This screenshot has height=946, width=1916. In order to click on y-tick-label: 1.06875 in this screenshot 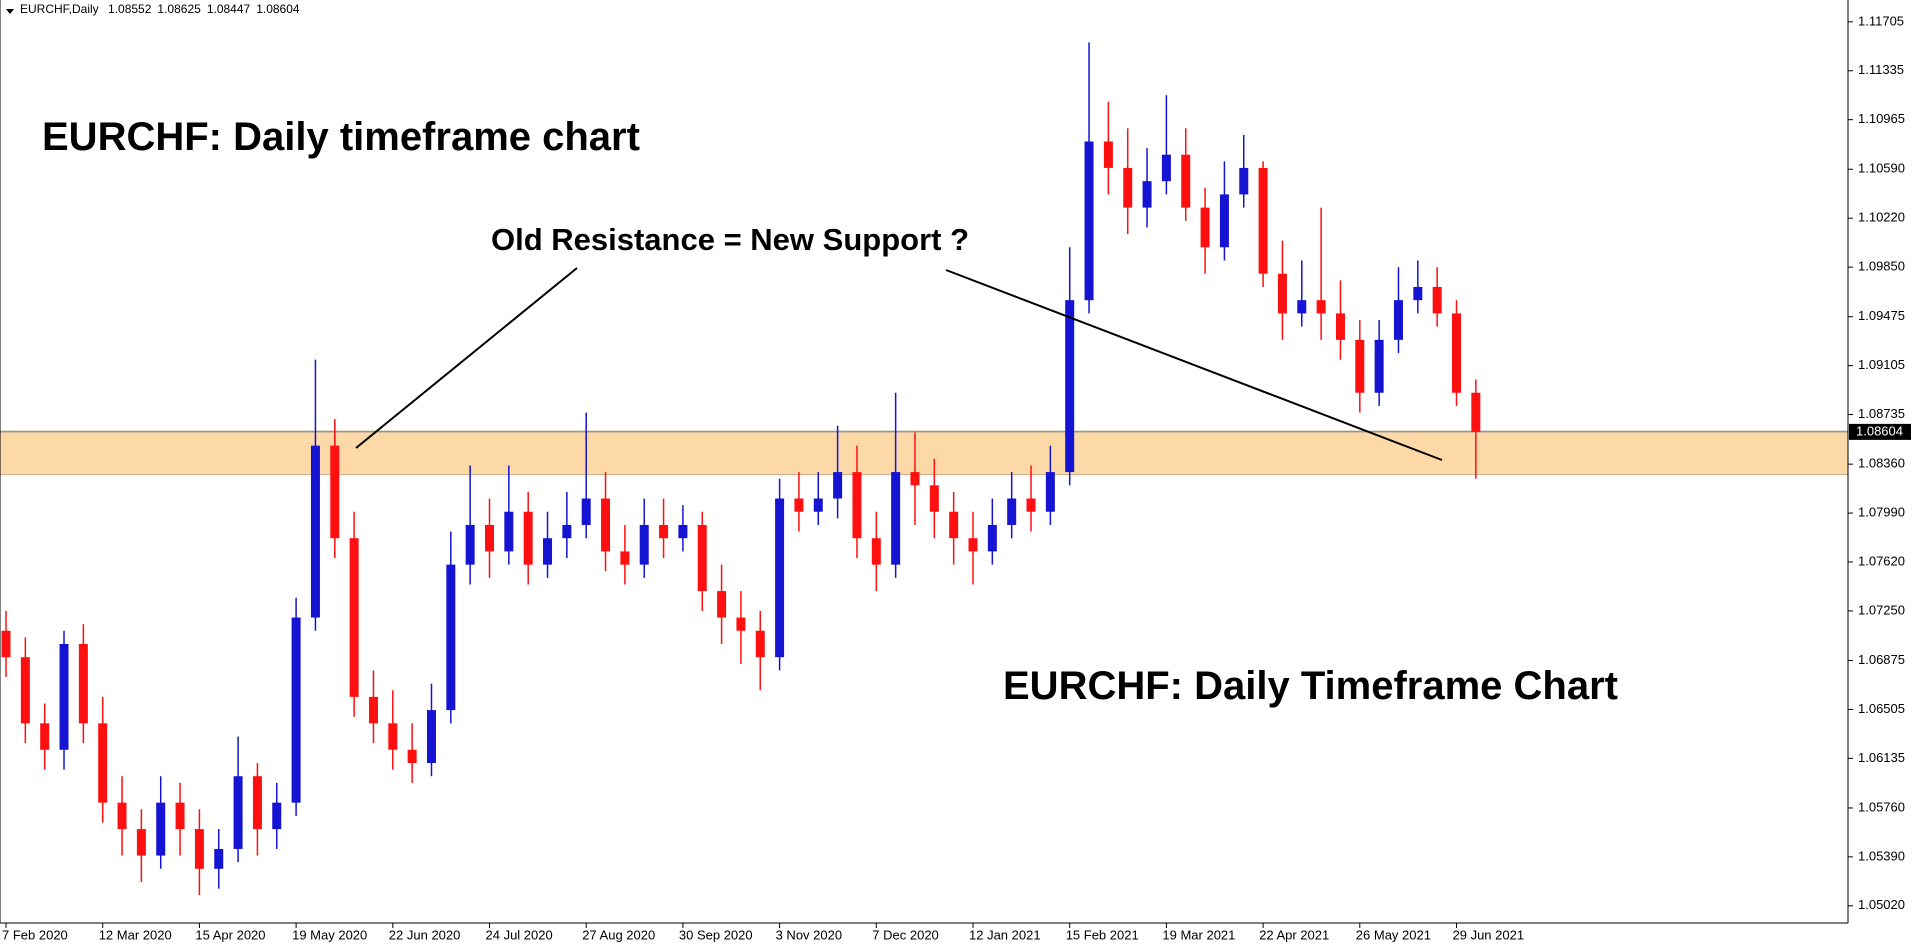, I will do `click(1881, 659)`.